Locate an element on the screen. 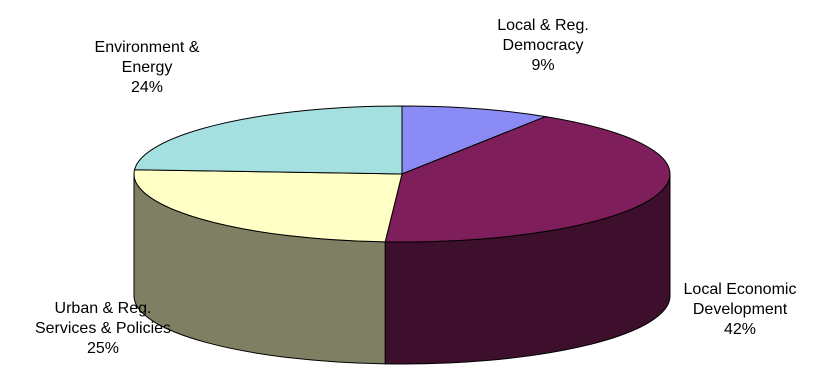 The width and height of the screenshot is (825, 372). slice-label-line: Democracy is located at coordinates (543, 46).